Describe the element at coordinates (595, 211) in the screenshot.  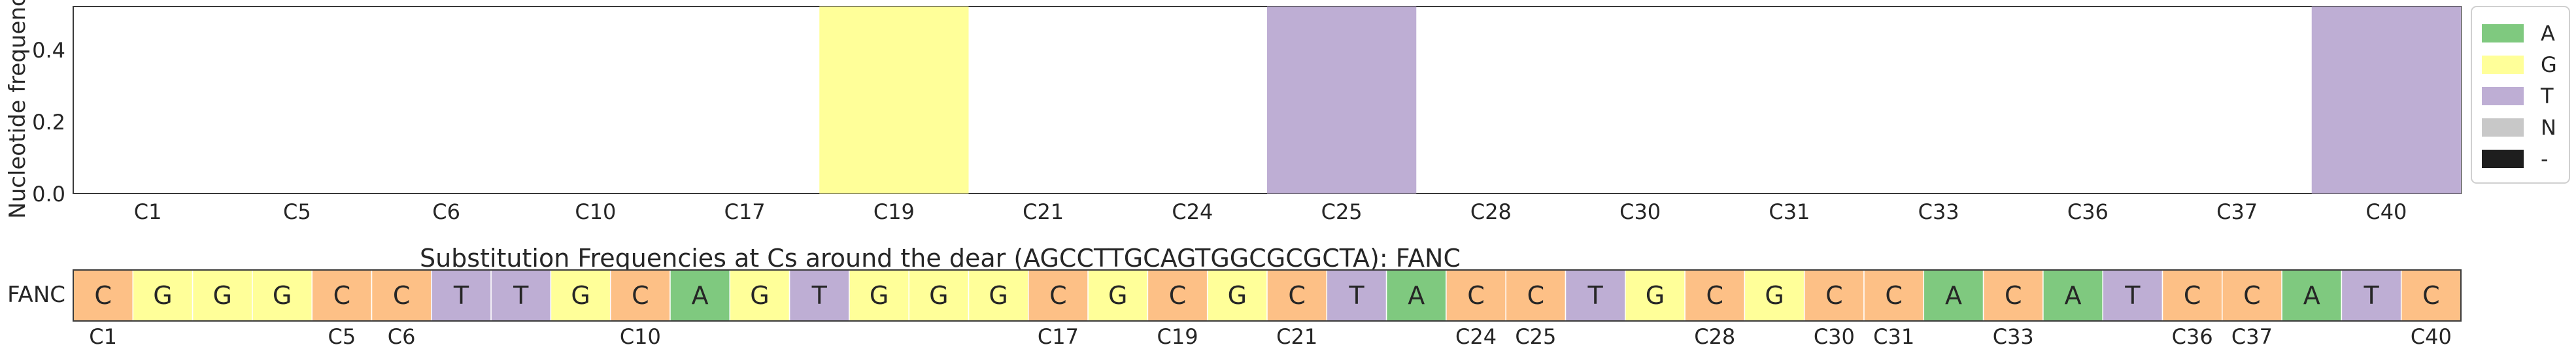
I see `x-tick-label: C10` at that location.